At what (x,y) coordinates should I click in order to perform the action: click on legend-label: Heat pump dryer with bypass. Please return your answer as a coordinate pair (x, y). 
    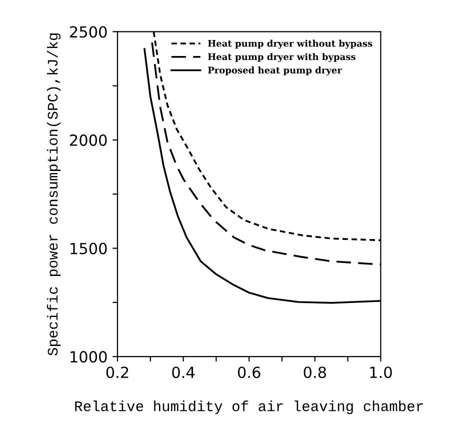
    Looking at the image, I should click on (282, 57).